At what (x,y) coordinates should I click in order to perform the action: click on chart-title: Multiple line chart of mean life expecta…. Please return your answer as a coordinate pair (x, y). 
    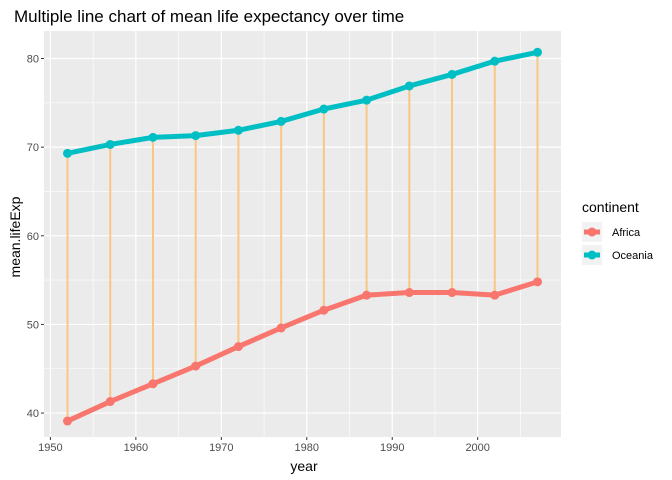
    Looking at the image, I should click on (209, 16).